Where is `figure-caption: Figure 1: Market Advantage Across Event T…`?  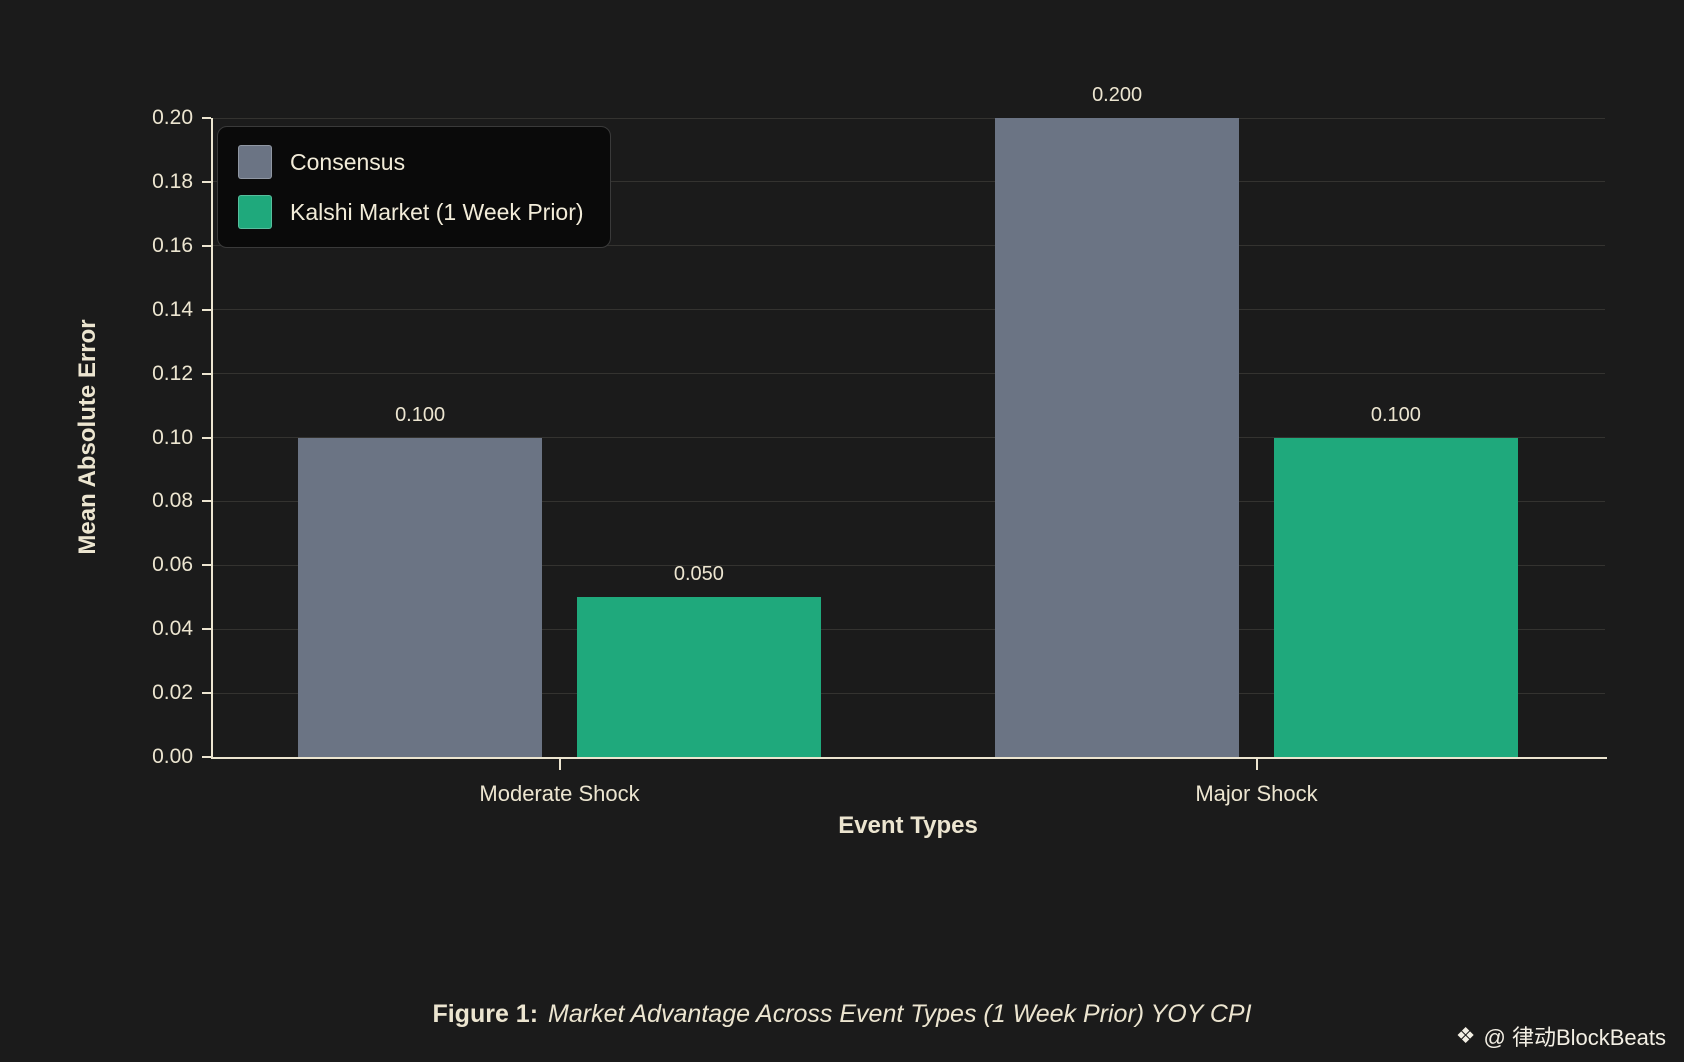 figure-caption: Figure 1: Market Advantage Across Event T… is located at coordinates (842, 1014).